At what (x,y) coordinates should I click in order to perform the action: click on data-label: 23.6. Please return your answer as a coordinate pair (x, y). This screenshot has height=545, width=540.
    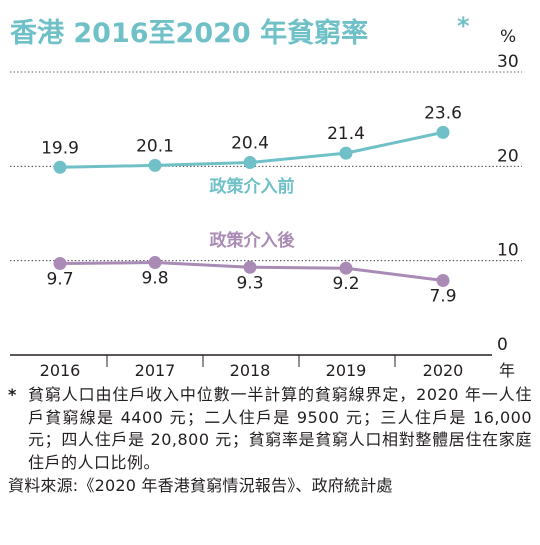
    Looking at the image, I should click on (443, 113).